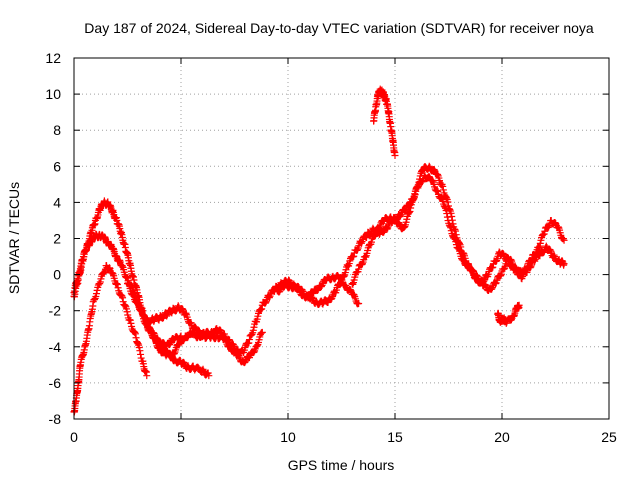 Image resolution: width=640 pixels, height=480 pixels. What do you see at coordinates (609, 437) in the screenshot?
I see `x-tick-label: 25` at bounding box center [609, 437].